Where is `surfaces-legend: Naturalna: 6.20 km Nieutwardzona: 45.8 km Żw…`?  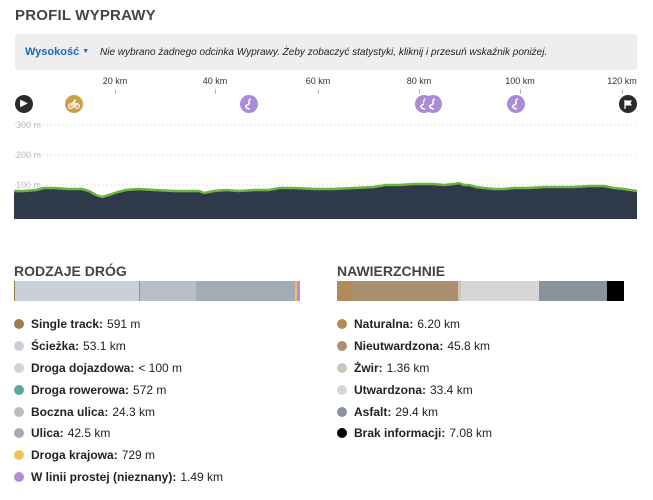
surfaces-legend: Naturalna: 6.20 km Nieutwardzona: 45.8 km Żw… is located at coordinates (414, 378).